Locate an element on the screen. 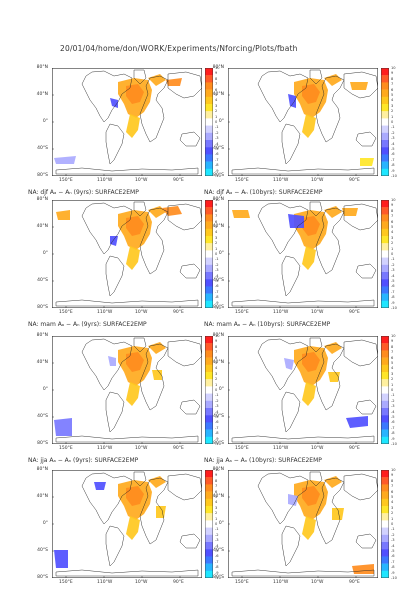 This screenshot has height=610, width=416. colorbar-tick-label: -6 is located at coordinates (393, 286).